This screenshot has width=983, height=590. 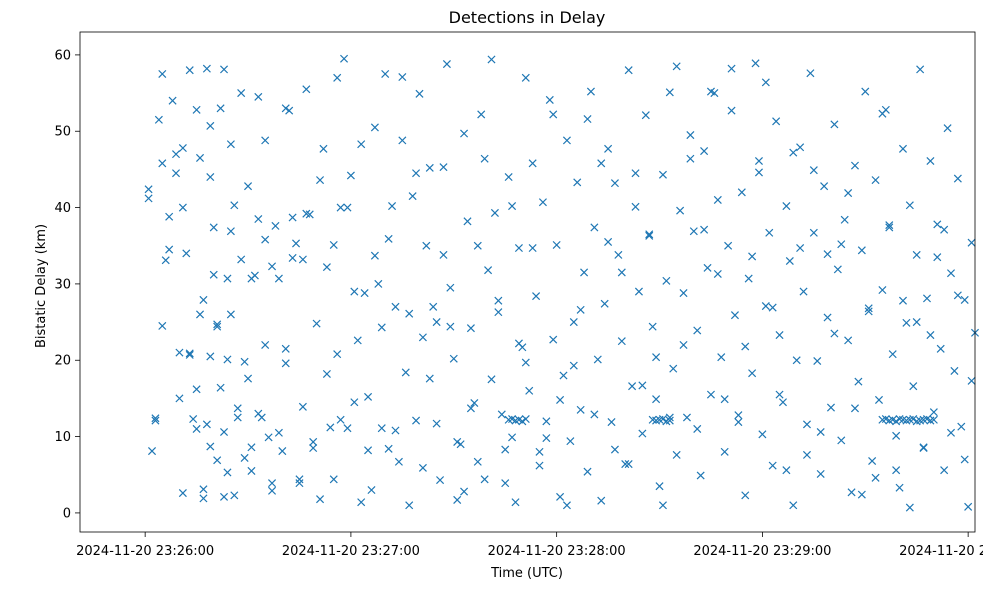 What do you see at coordinates (762, 551) in the screenshot?
I see `x-tick-label: 2024-11-20 23:29:00` at bounding box center [762, 551].